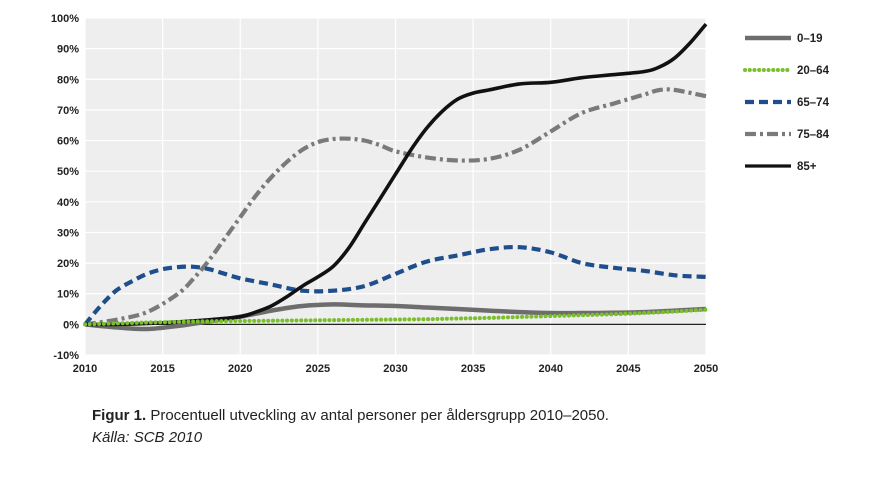 This screenshot has height=483, width=888. Describe the element at coordinates (810, 39) in the screenshot. I see `legend-label: 0–19` at that location.